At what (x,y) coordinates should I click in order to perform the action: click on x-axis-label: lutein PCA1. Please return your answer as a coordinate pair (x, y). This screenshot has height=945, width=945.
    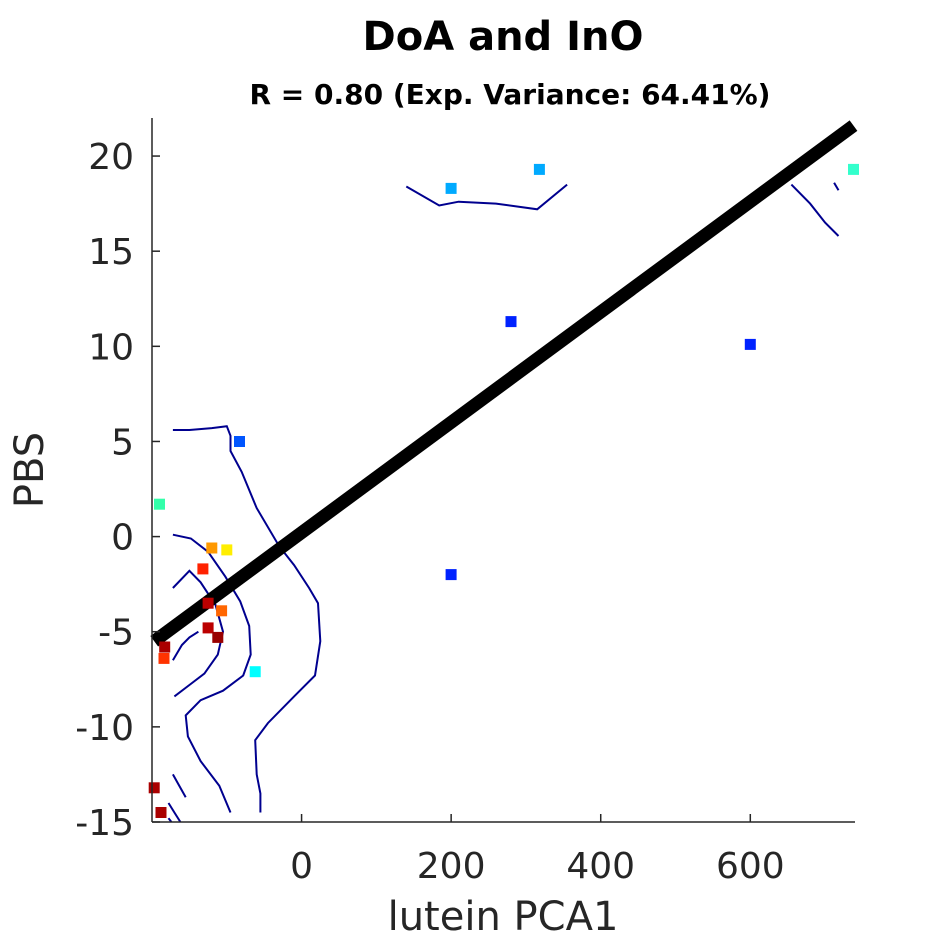
    Looking at the image, I should click on (503, 917).